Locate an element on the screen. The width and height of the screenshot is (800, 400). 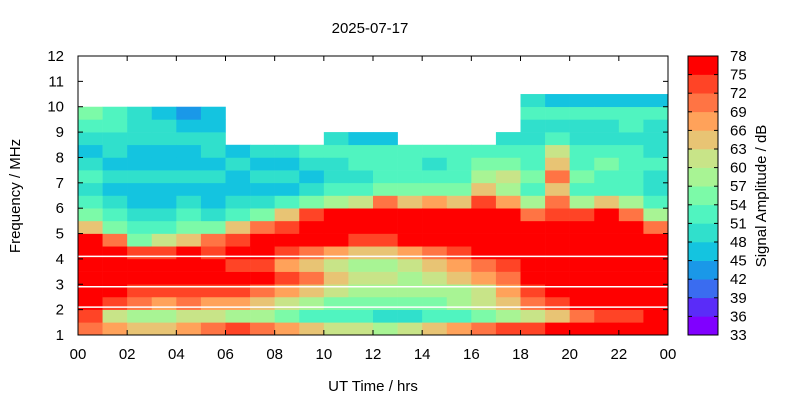
colorbar-tick-label: 75 is located at coordinates (738, 75).